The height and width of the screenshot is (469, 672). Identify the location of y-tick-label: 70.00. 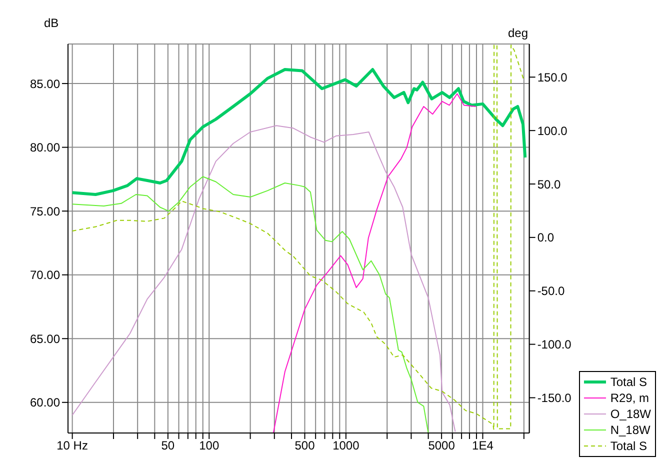
(45, 275).